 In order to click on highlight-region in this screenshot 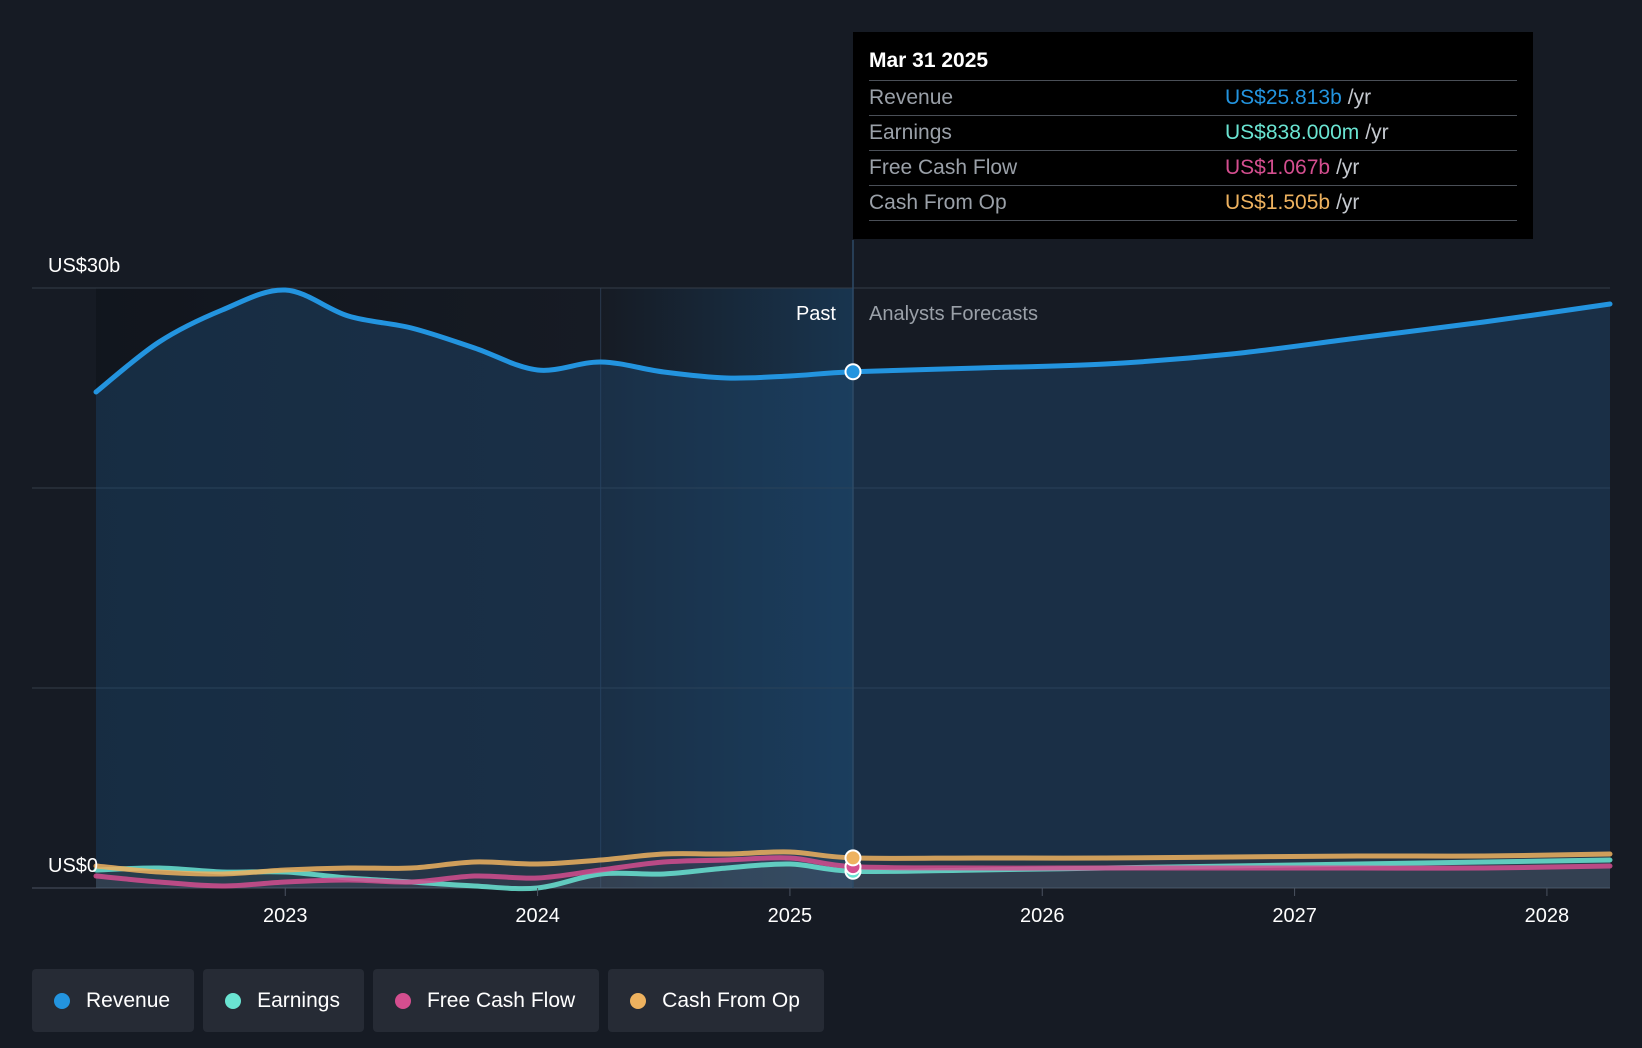, I will do `click(726, 588)`.